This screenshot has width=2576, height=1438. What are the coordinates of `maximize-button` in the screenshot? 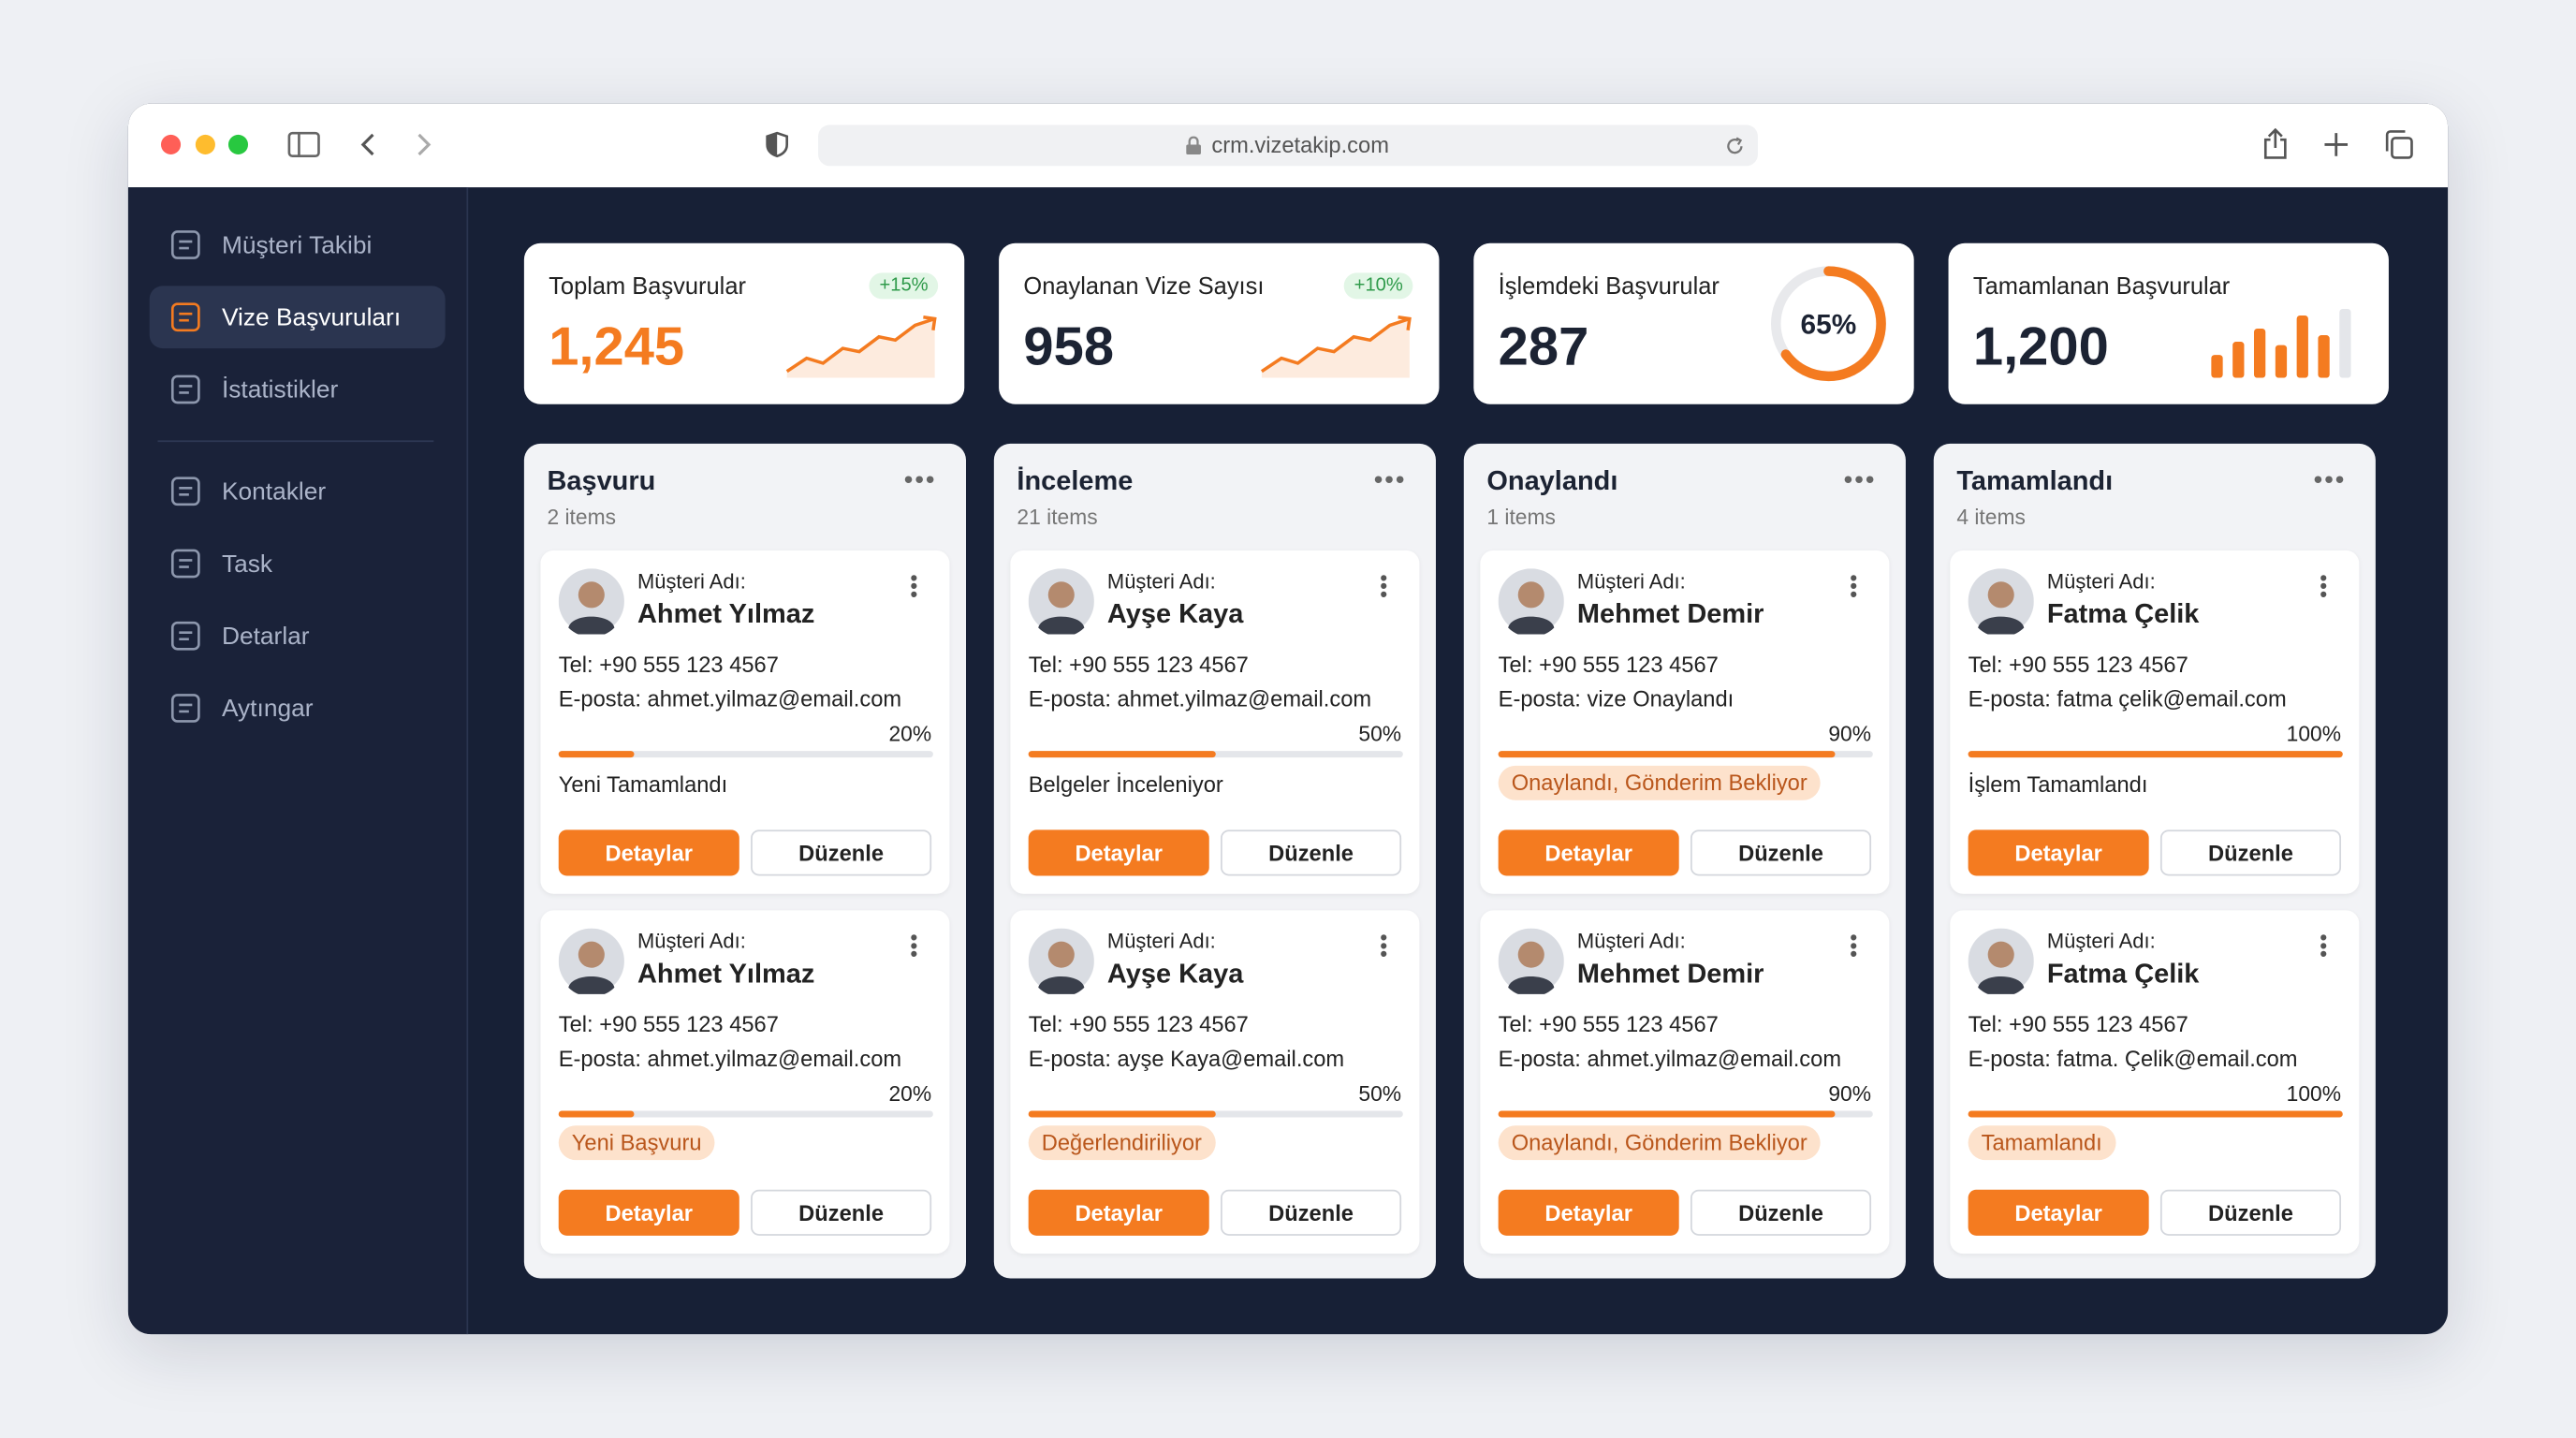 It's located at (238, 144).